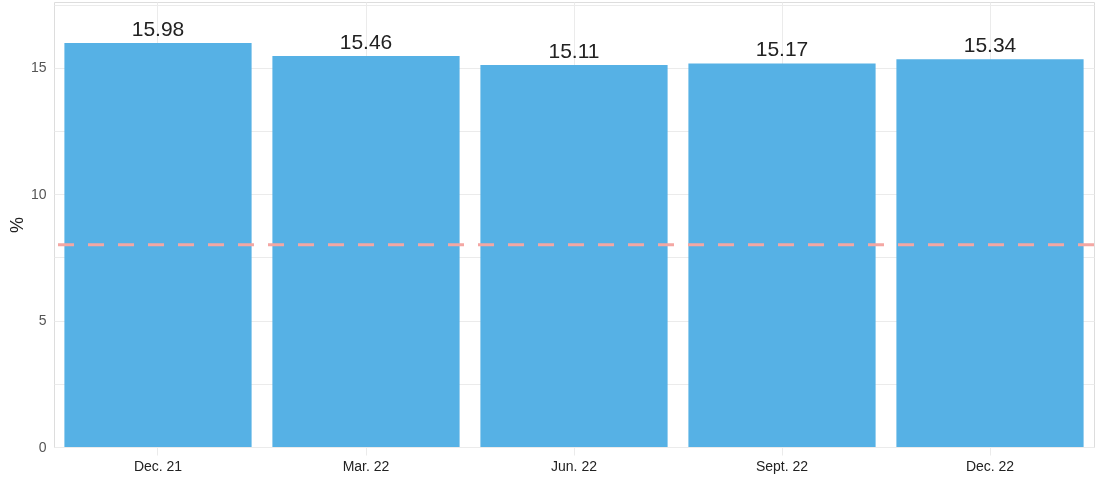 This screenshot has width=1106, height=481. Describe the element at coordinates (574, 465) in the screenshot. I see `x-tick-label: Jun. 22` at that location.